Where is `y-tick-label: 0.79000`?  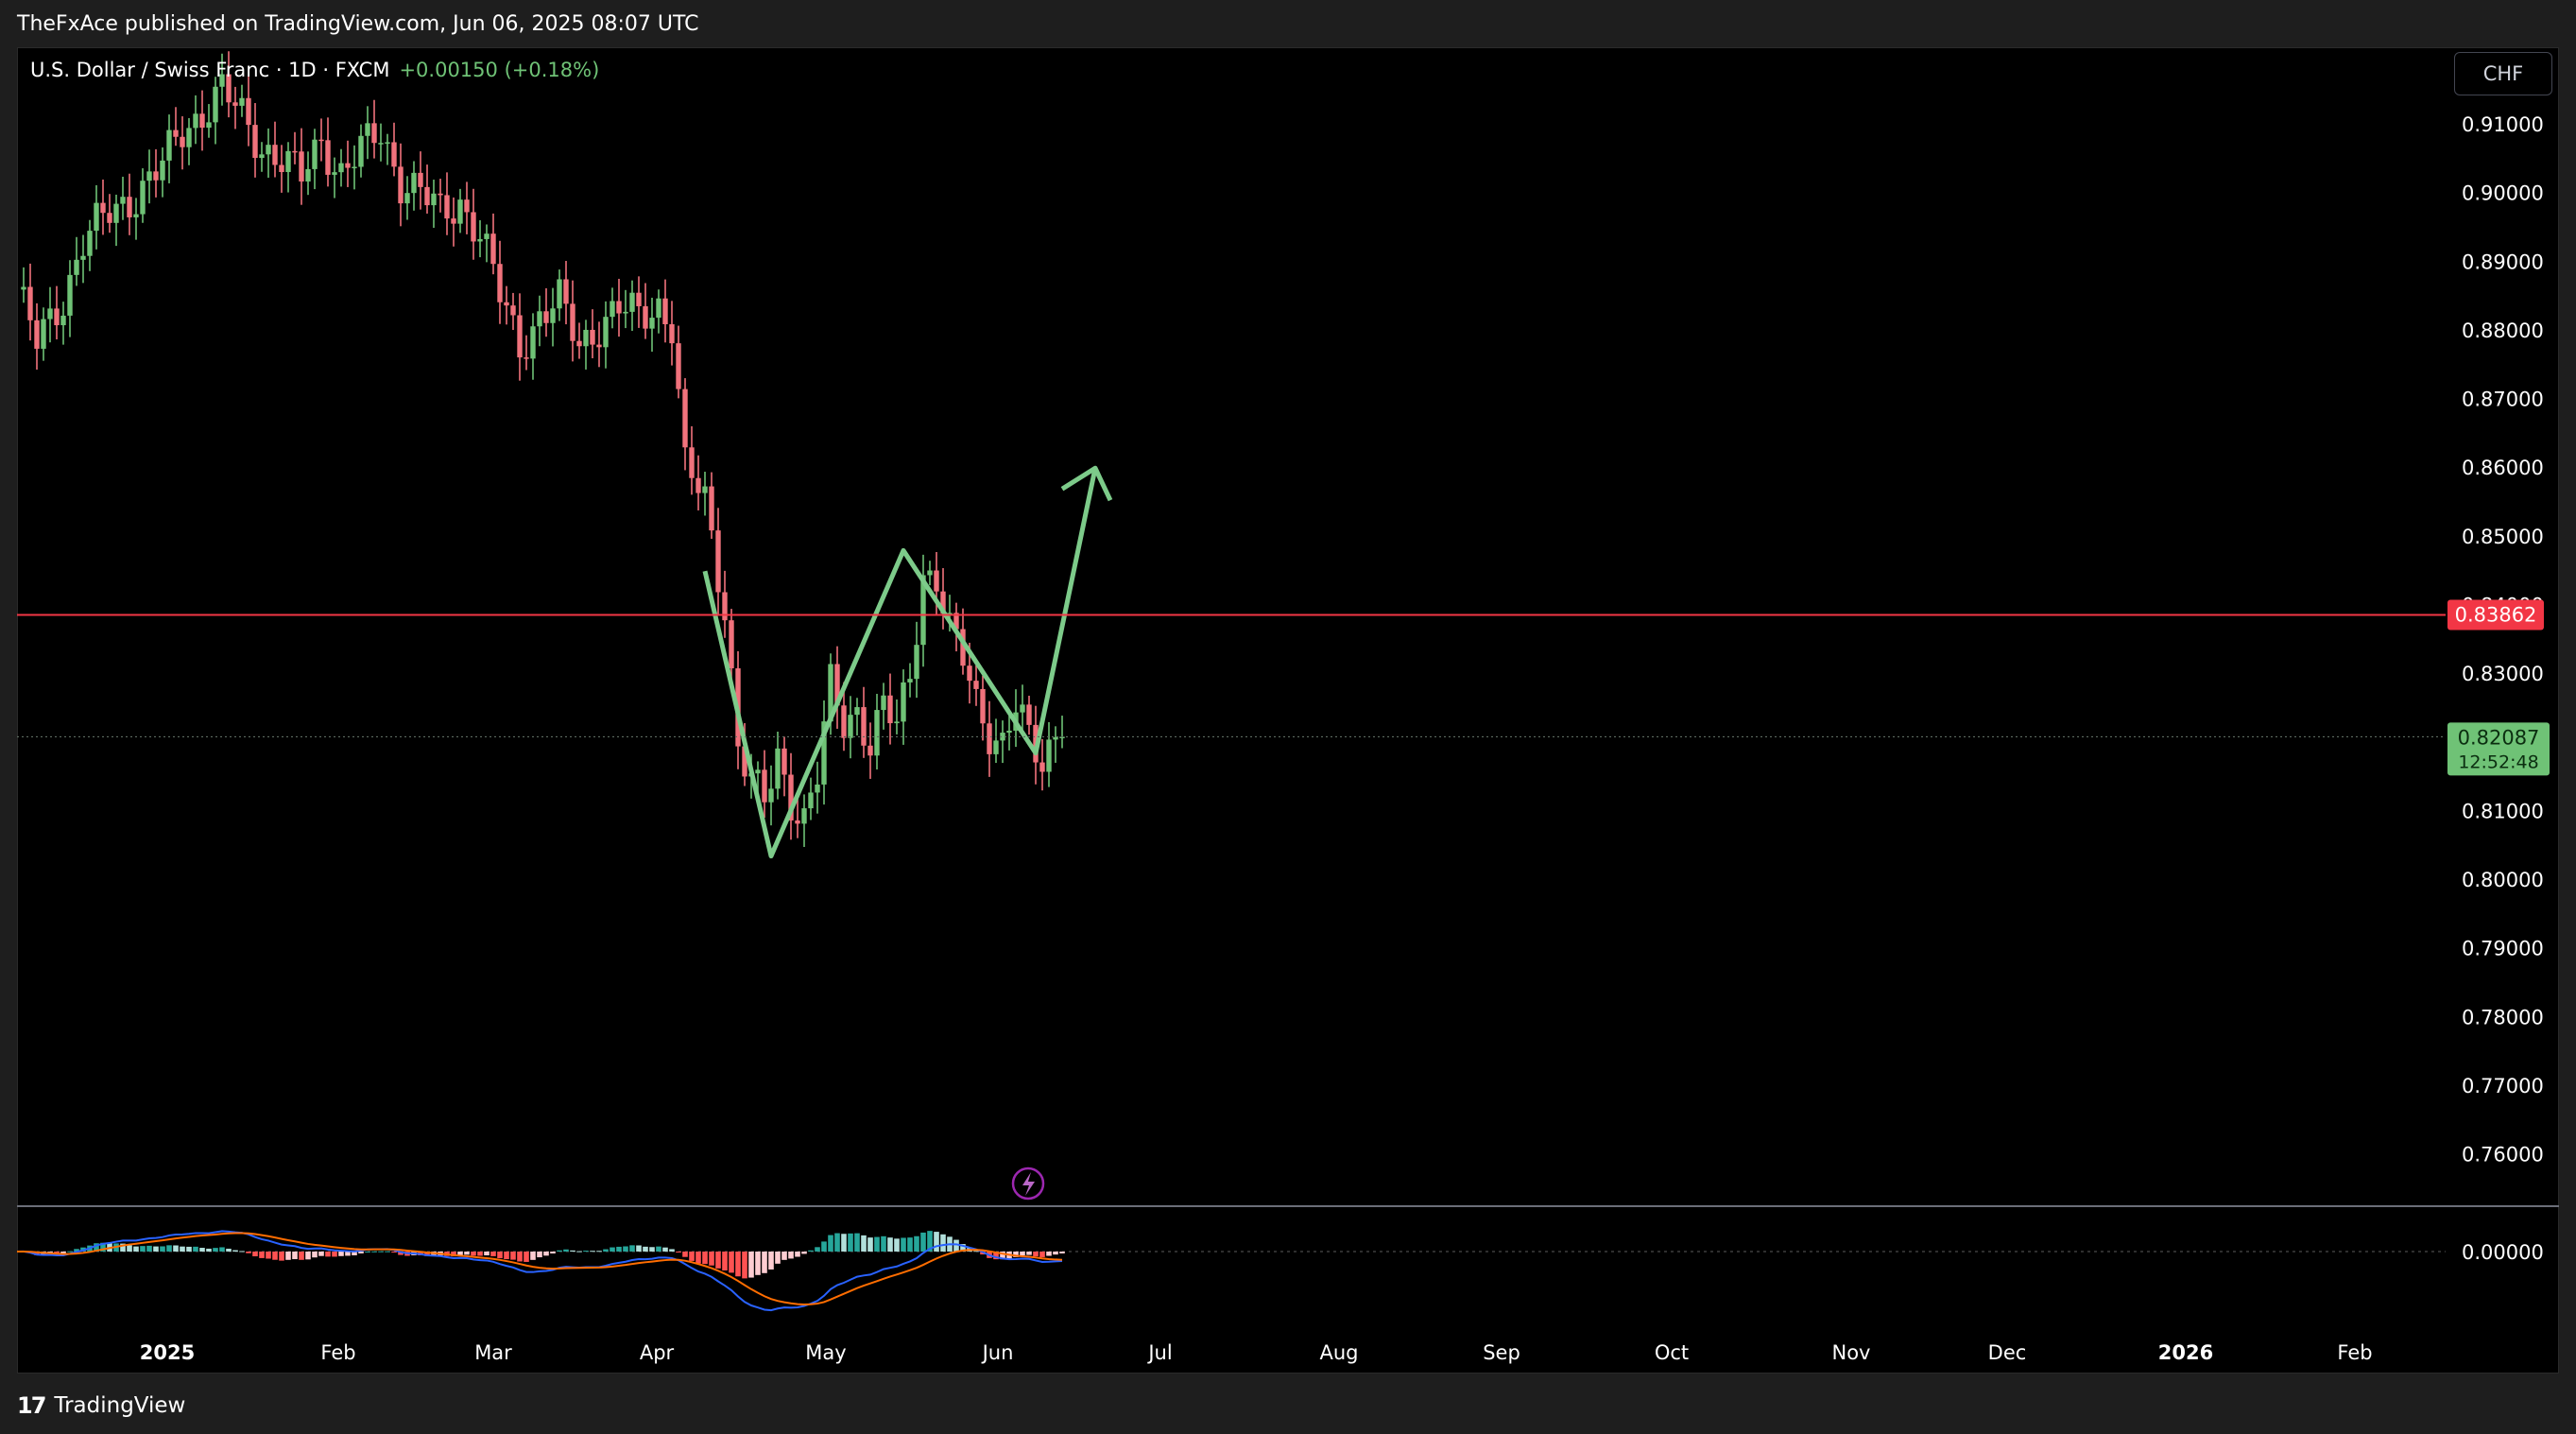
y-tick-label: 0.79000 is located at coordinates (2503, 949).